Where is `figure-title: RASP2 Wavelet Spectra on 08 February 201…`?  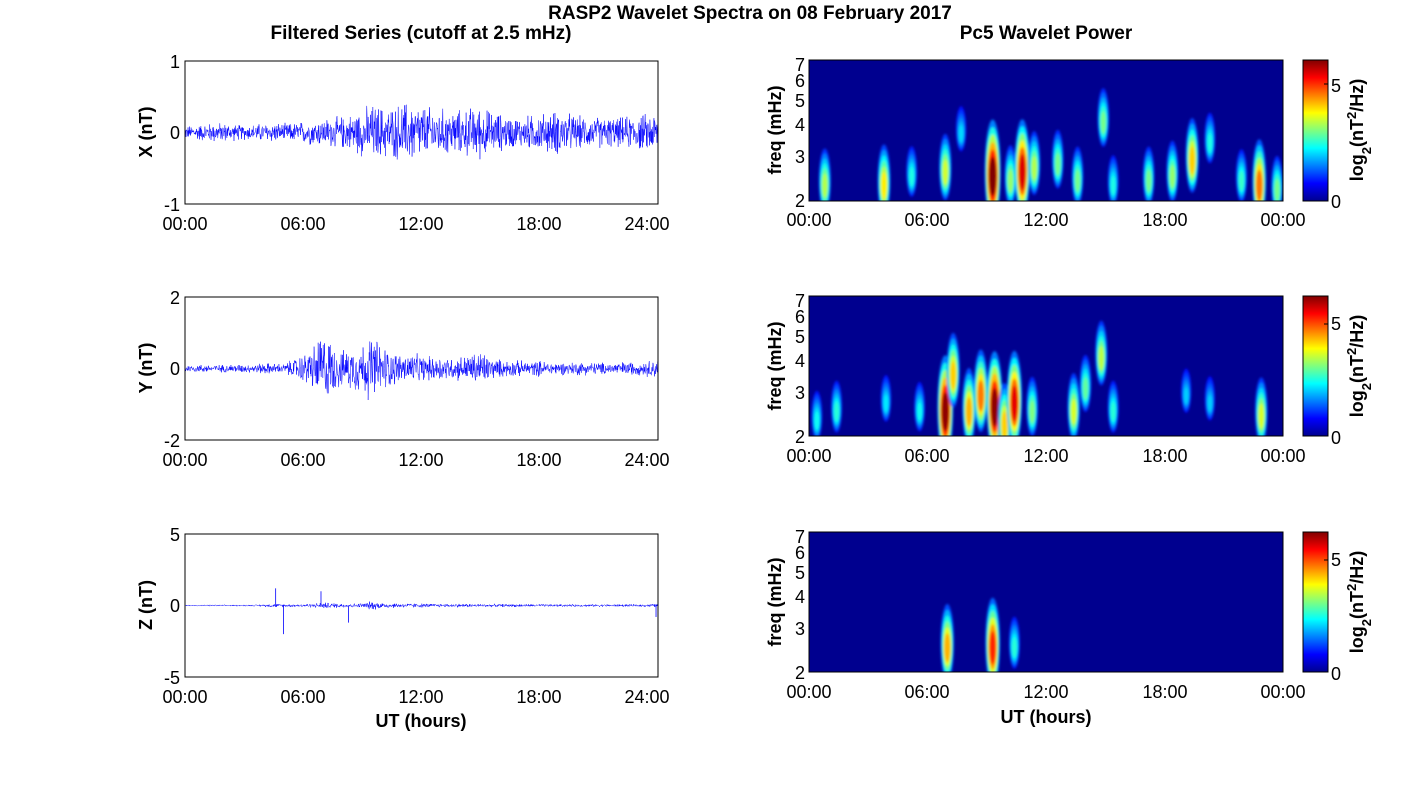 figure-title: RASP2 Wavelet Spectra on 08 February 201… is located at coordinates (750, 13).